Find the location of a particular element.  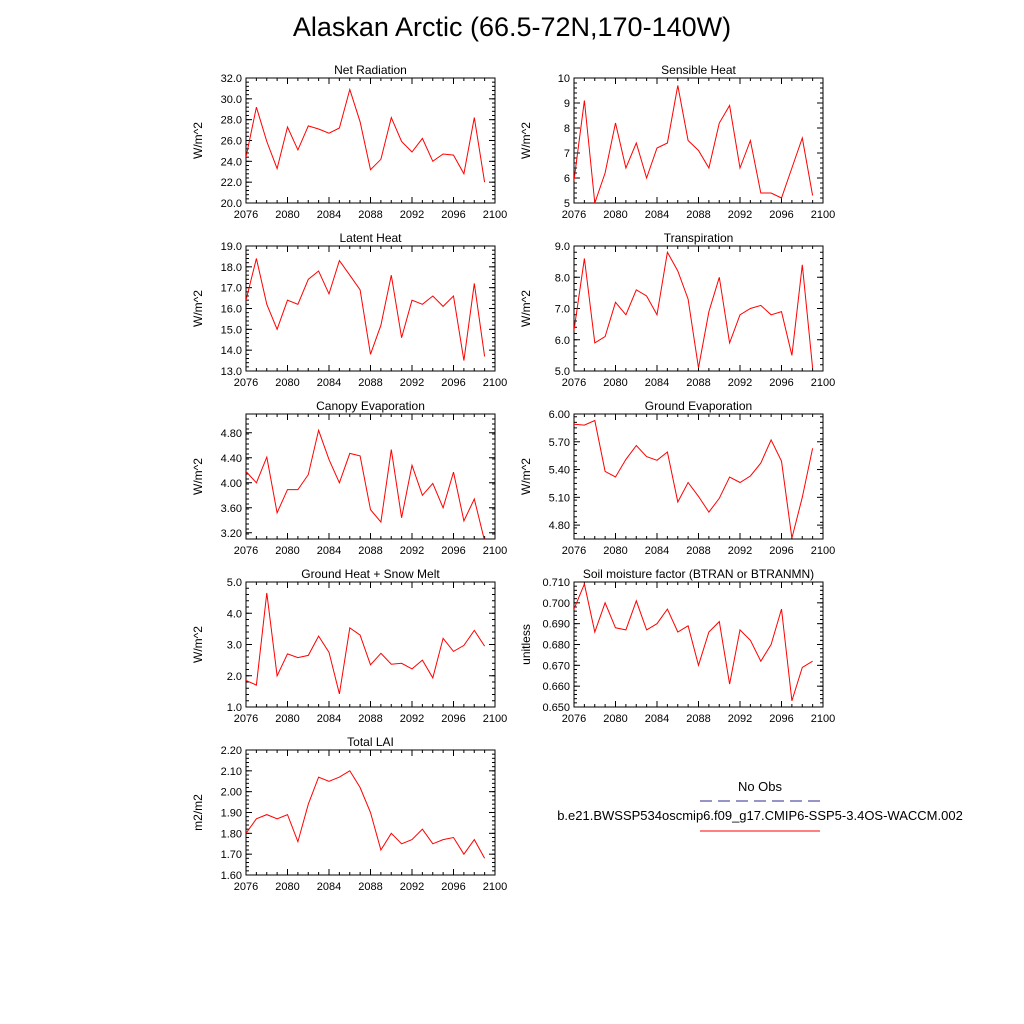

y-tick-label: 1.90 is located at coordinates (231, 814).